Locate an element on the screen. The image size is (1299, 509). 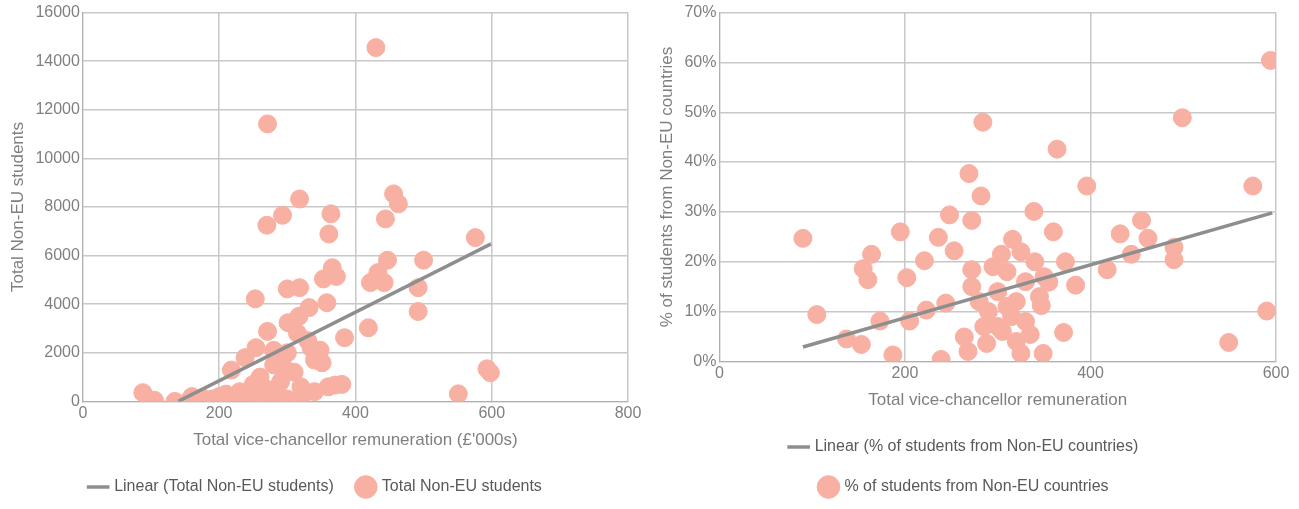
x-axis-title: Total vice-chancellor remuneration (£'000s) is located at coordinates (355, 440).